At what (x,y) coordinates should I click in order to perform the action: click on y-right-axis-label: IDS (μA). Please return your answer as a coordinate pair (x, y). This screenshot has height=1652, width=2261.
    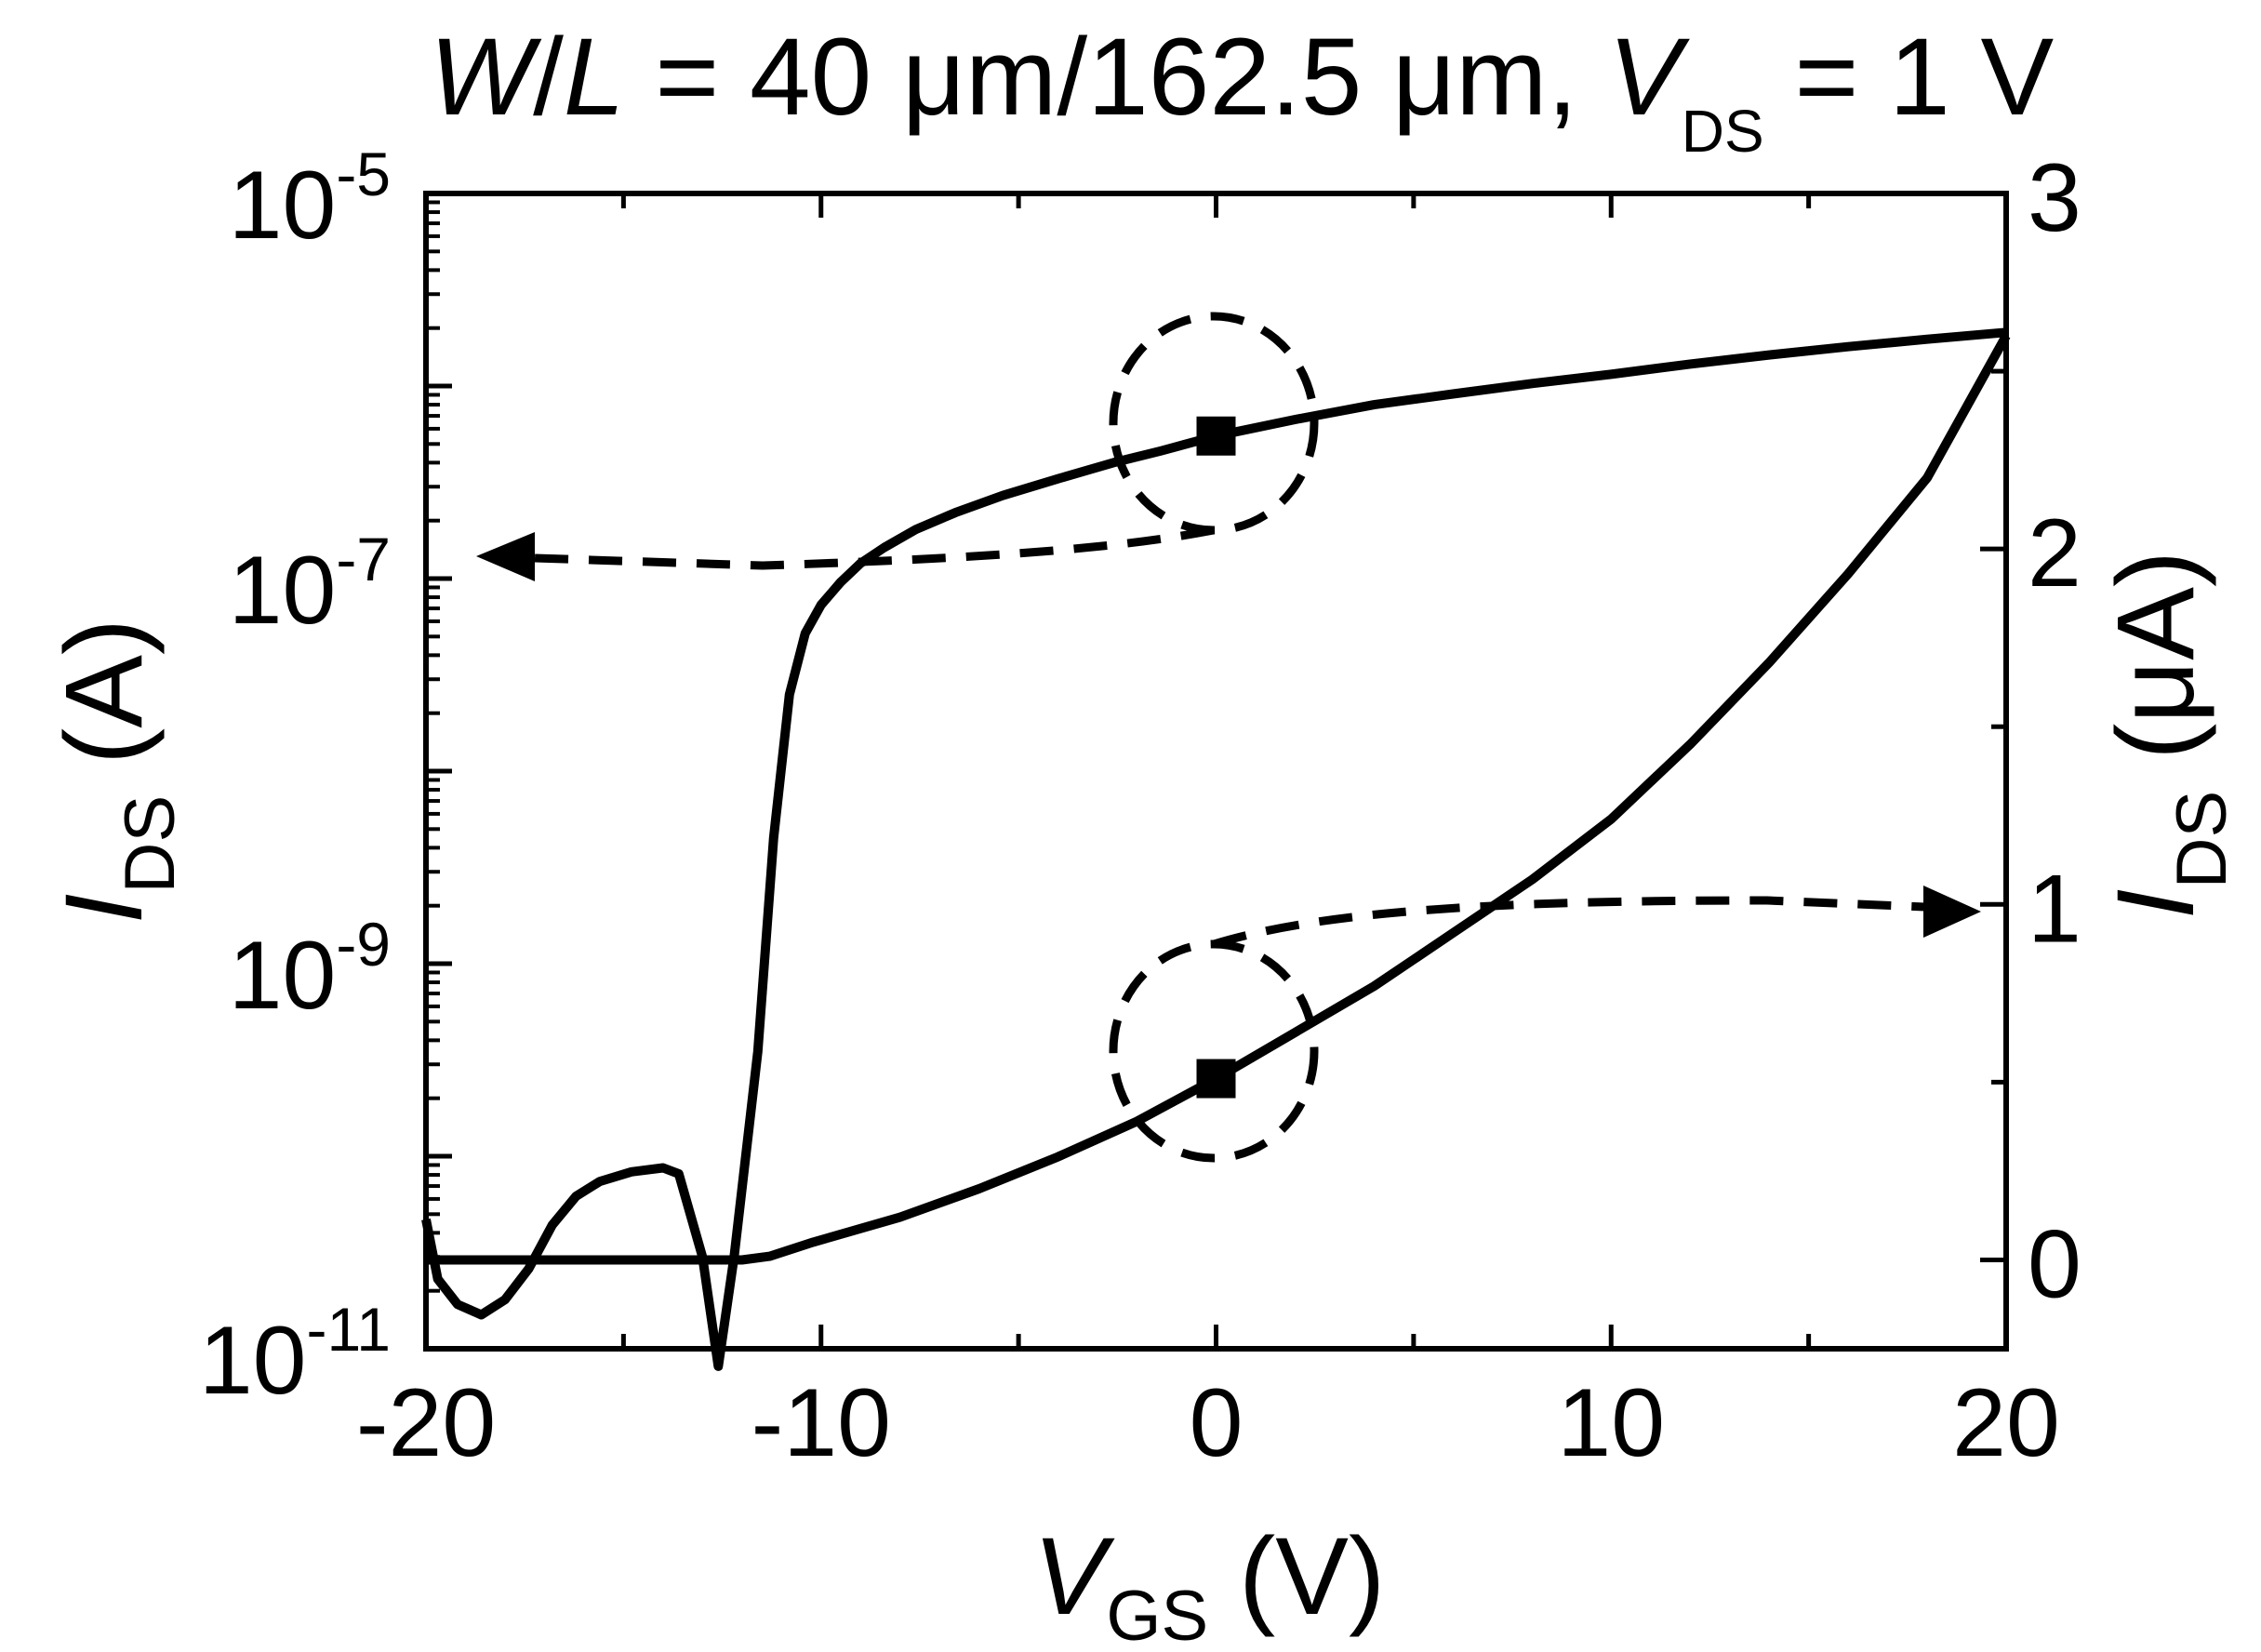
    Looking at the image, I should click on (2168, 735).